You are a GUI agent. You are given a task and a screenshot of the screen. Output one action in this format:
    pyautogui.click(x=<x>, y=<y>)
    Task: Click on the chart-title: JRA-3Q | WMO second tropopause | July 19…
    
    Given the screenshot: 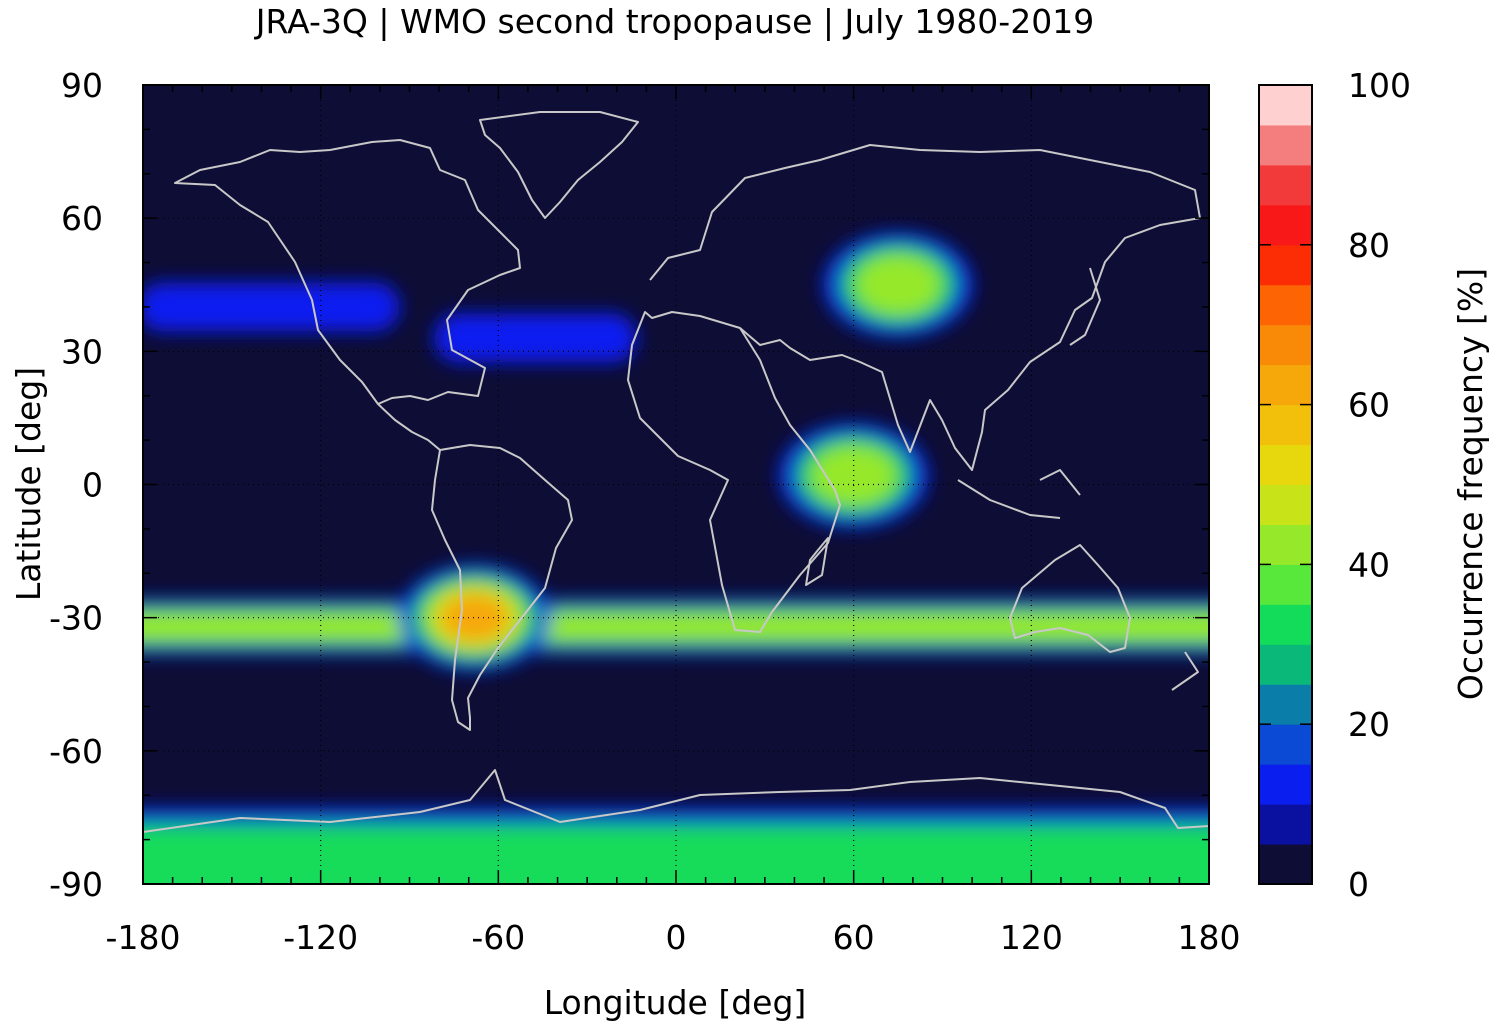 What is the action you would take?
    pyautogui.click(x=674, y=21)
    